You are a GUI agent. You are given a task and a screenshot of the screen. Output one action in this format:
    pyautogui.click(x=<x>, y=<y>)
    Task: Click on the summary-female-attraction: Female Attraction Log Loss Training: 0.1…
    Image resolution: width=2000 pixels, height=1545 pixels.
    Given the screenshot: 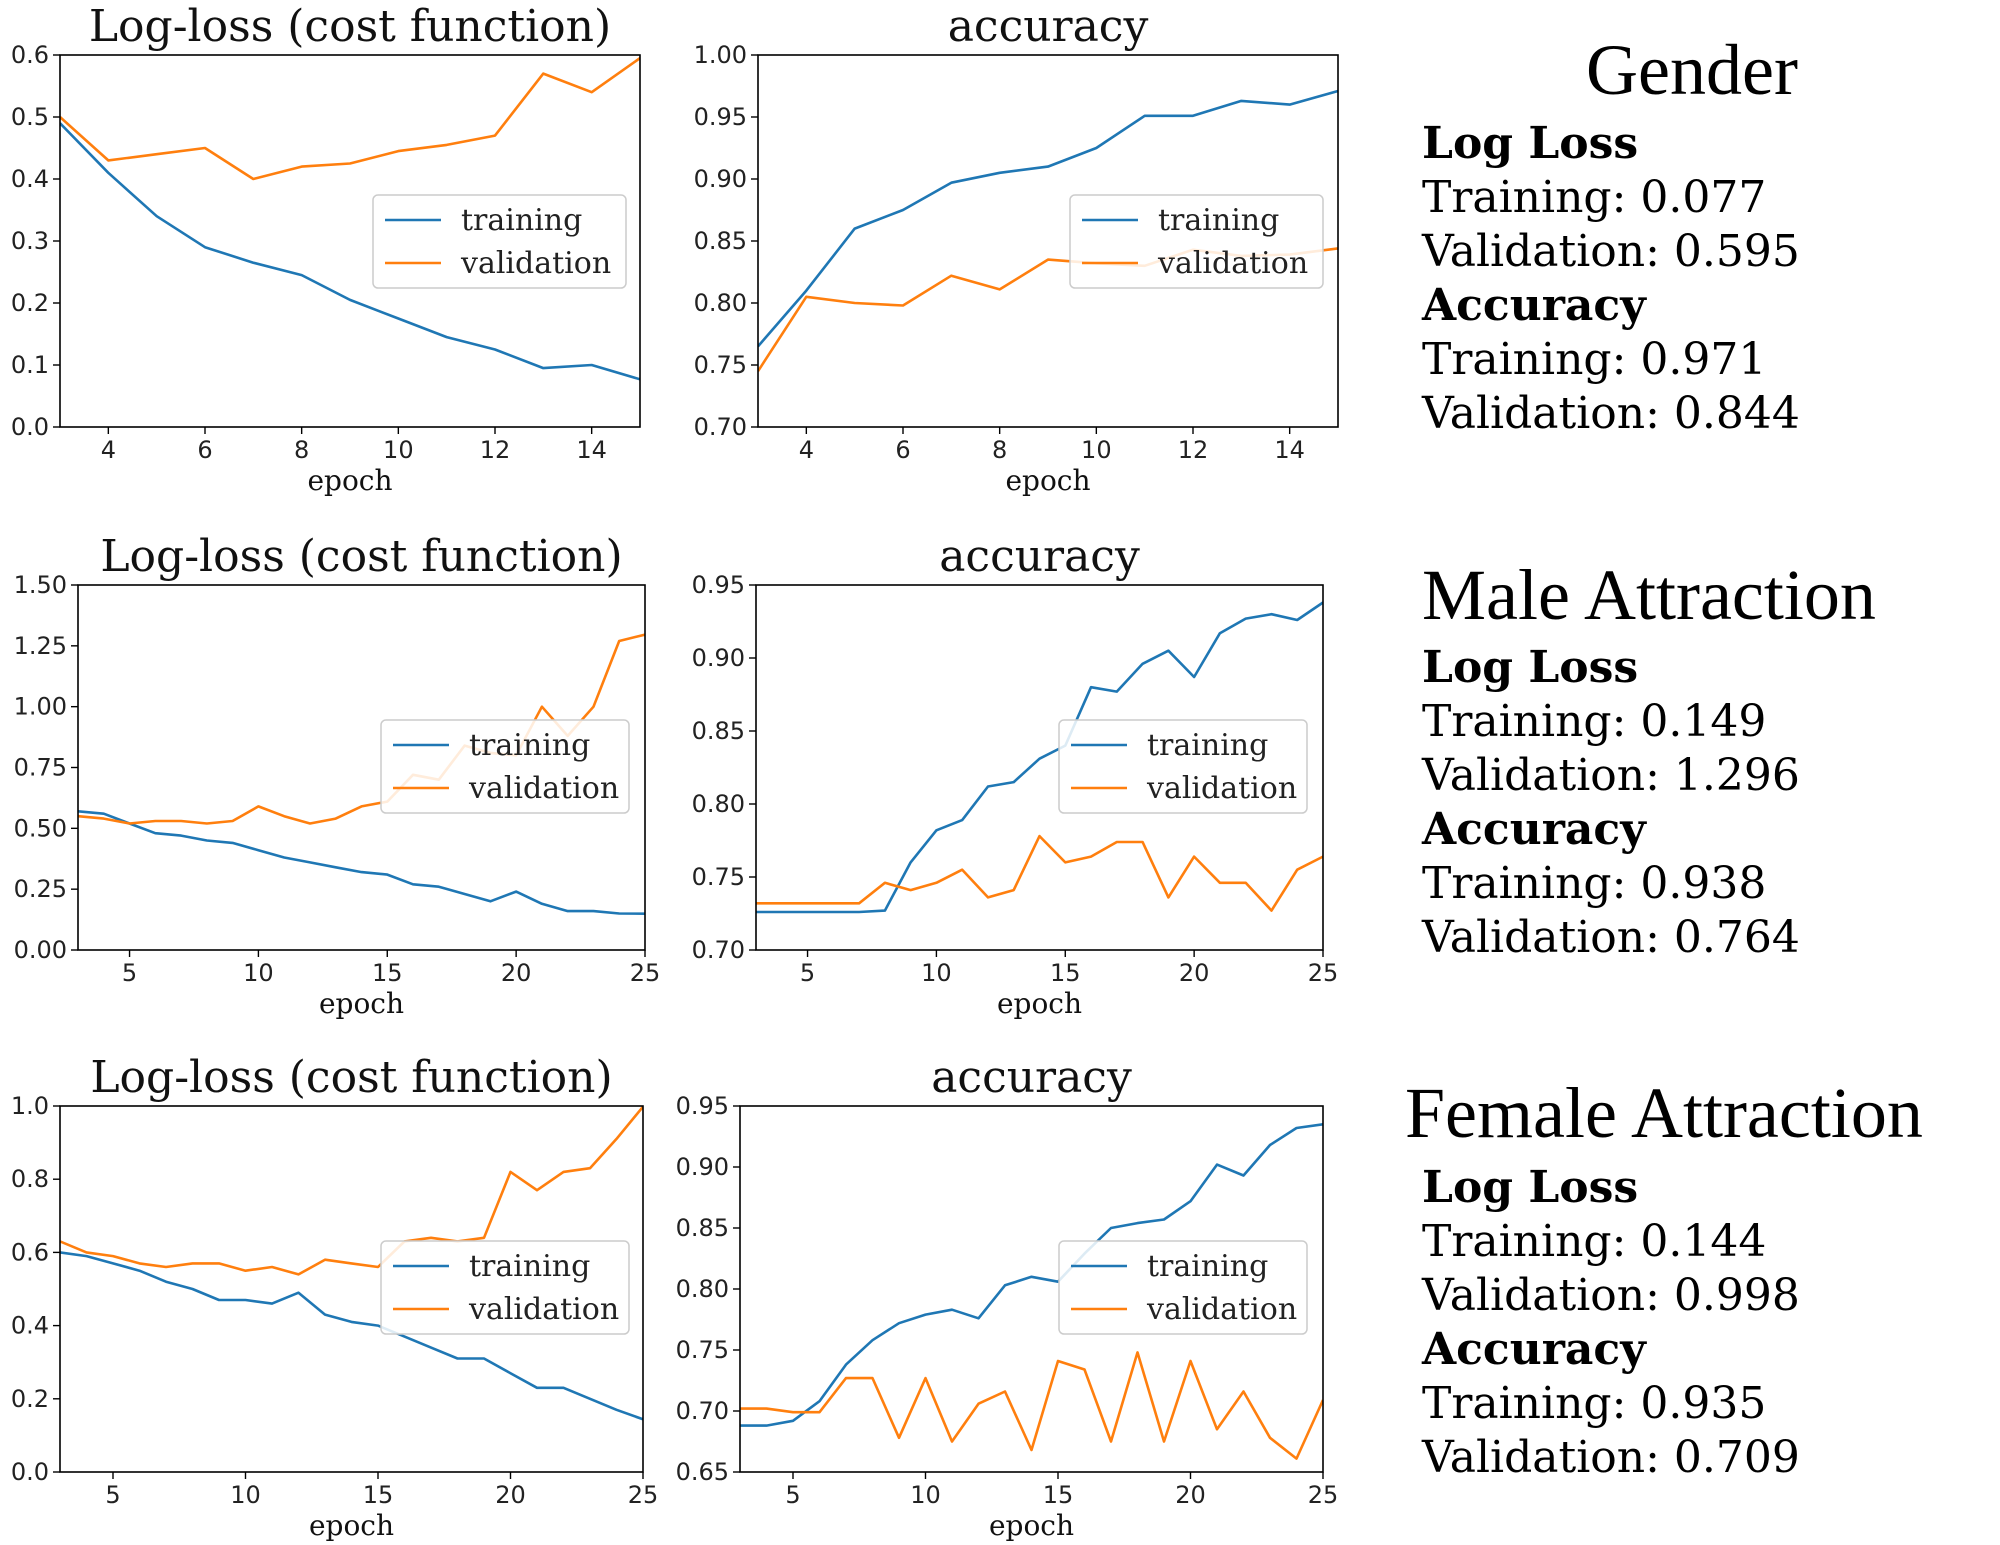 What is the action you would take?
    pyautogui.click(x=1664, y=1278)
    